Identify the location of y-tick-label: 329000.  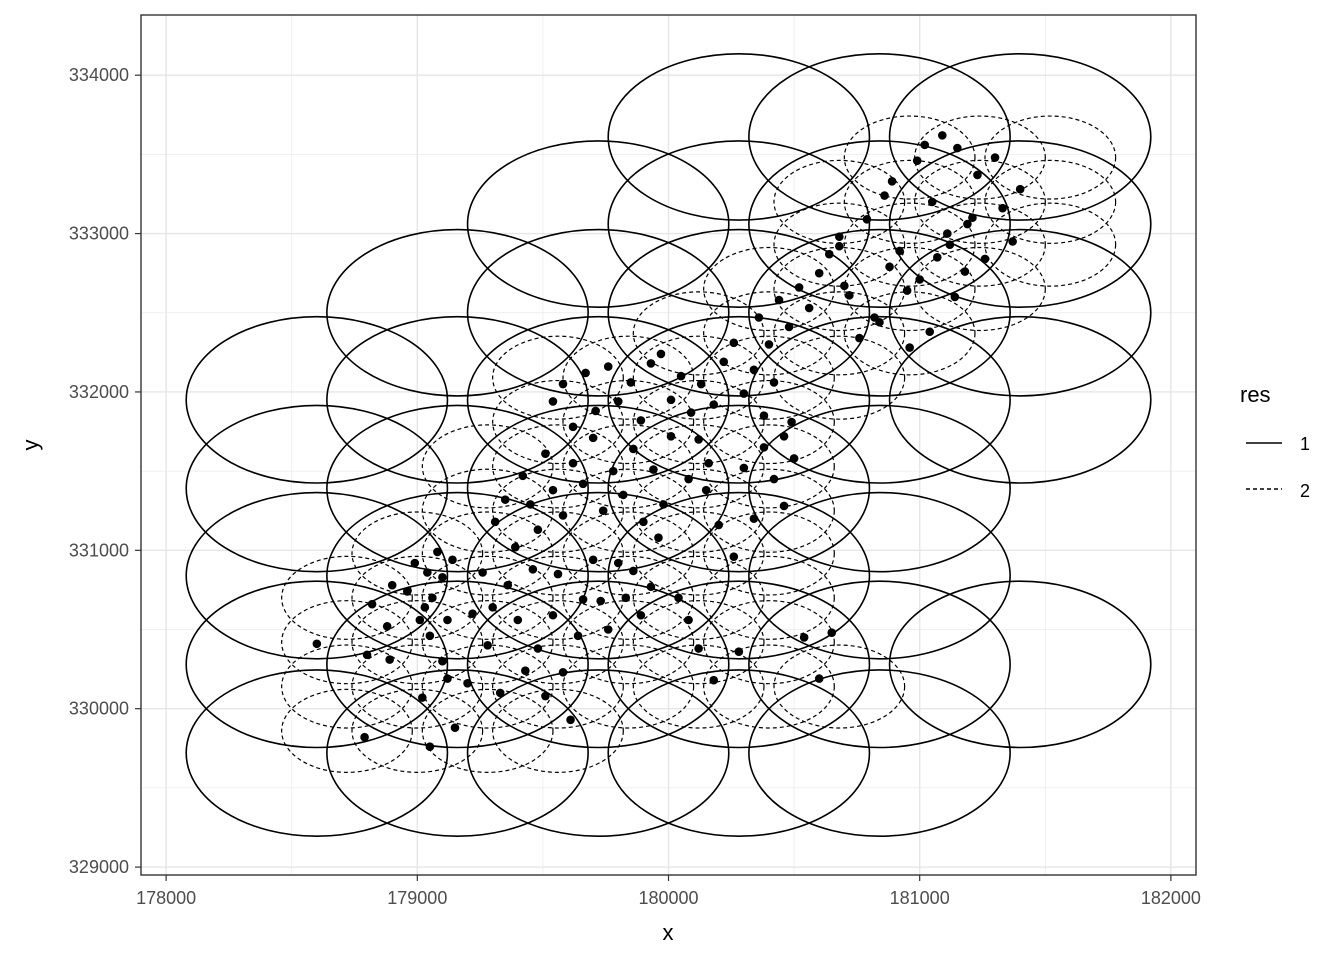
(99, 867).